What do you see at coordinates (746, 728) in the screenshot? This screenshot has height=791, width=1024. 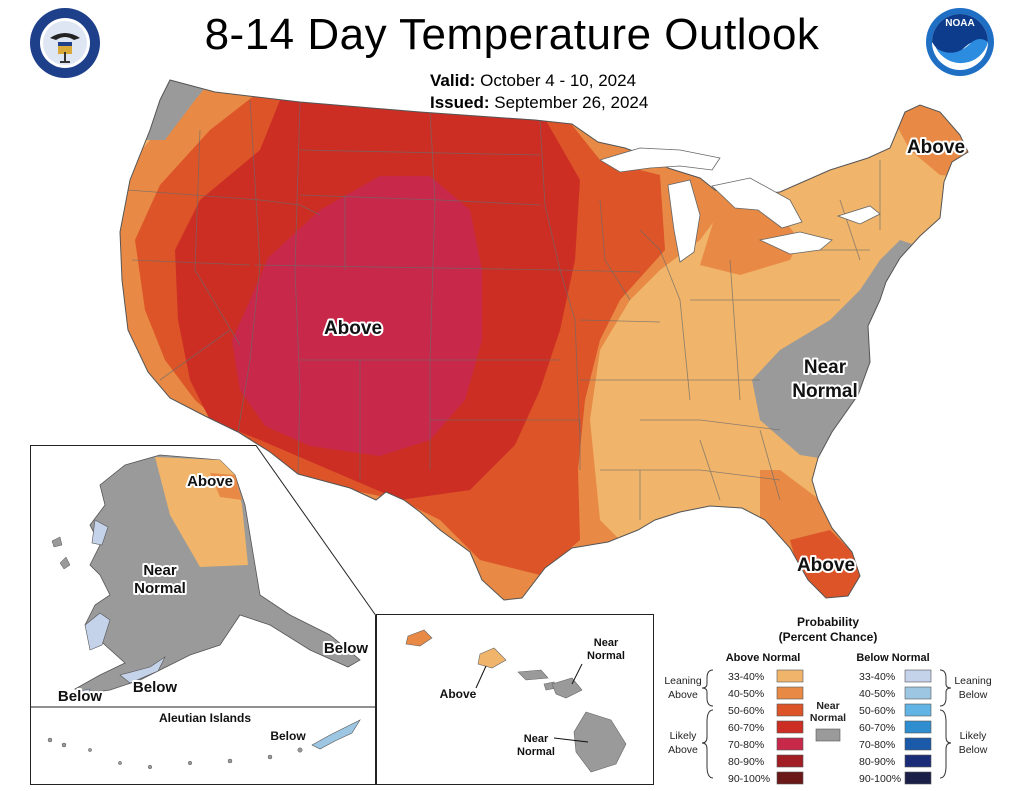 I see `legend-above-range-3: 60-70%` at bounding box center [746, 728].